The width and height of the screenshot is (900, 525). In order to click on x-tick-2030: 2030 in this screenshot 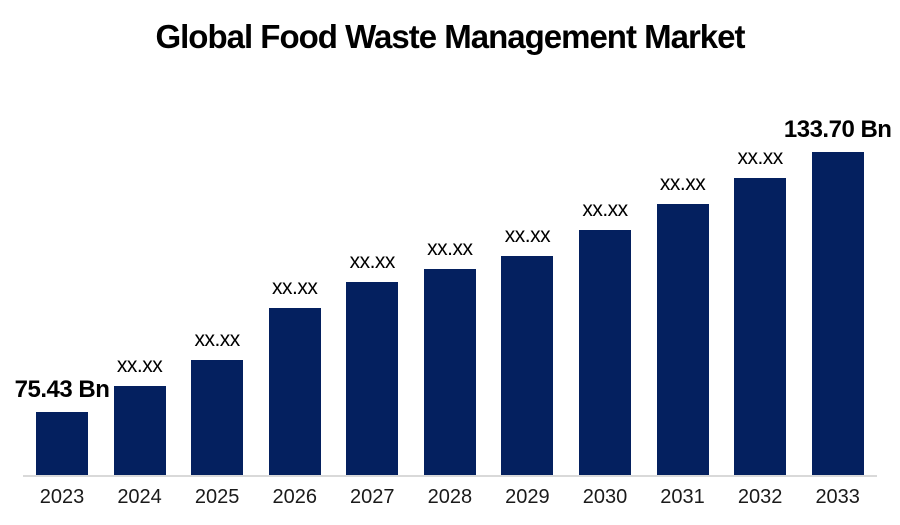, I will do `click(605, 497)`.